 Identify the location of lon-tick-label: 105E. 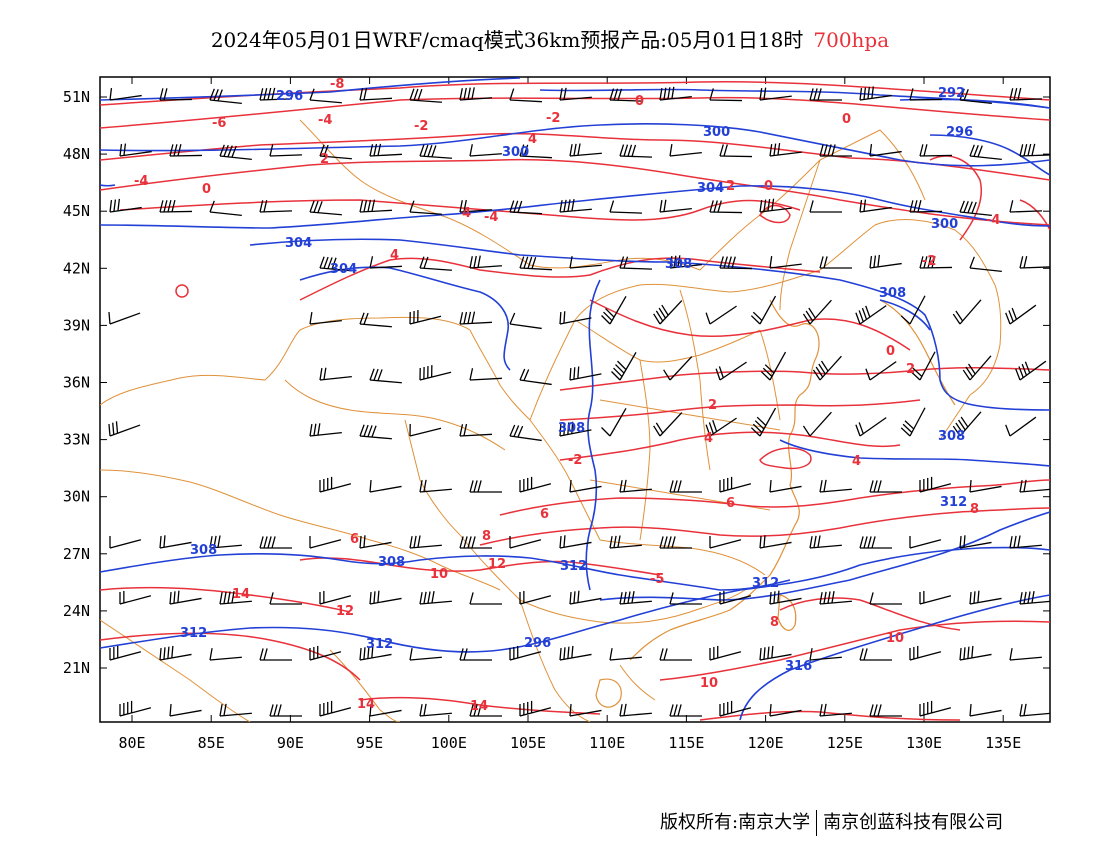
(528, 743).